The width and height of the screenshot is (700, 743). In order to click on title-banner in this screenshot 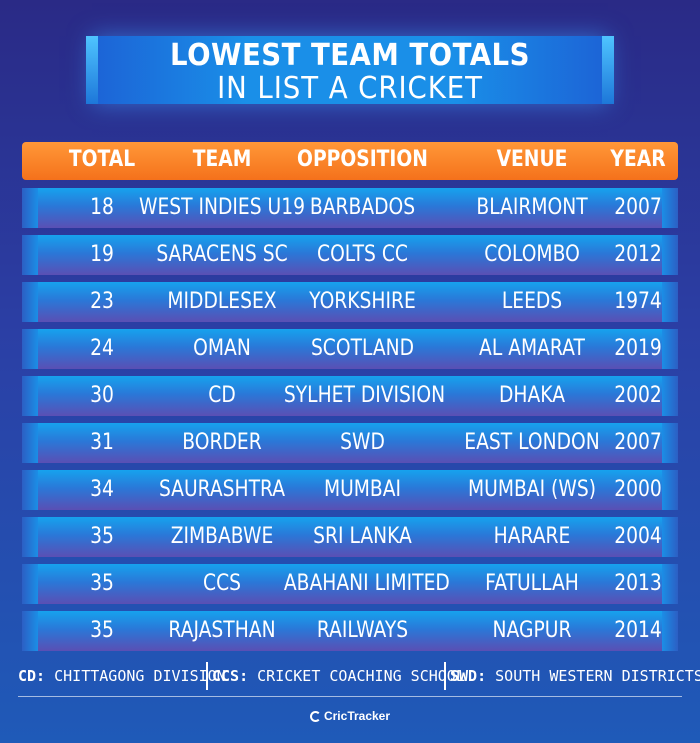, I will do `click(350, 70)`.